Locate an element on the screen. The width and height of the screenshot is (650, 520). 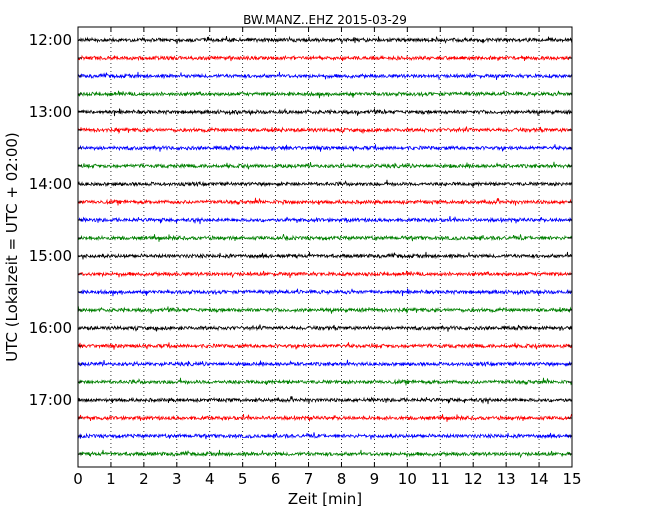
x-tick-label: 6 is located at coordinates (276, 479).